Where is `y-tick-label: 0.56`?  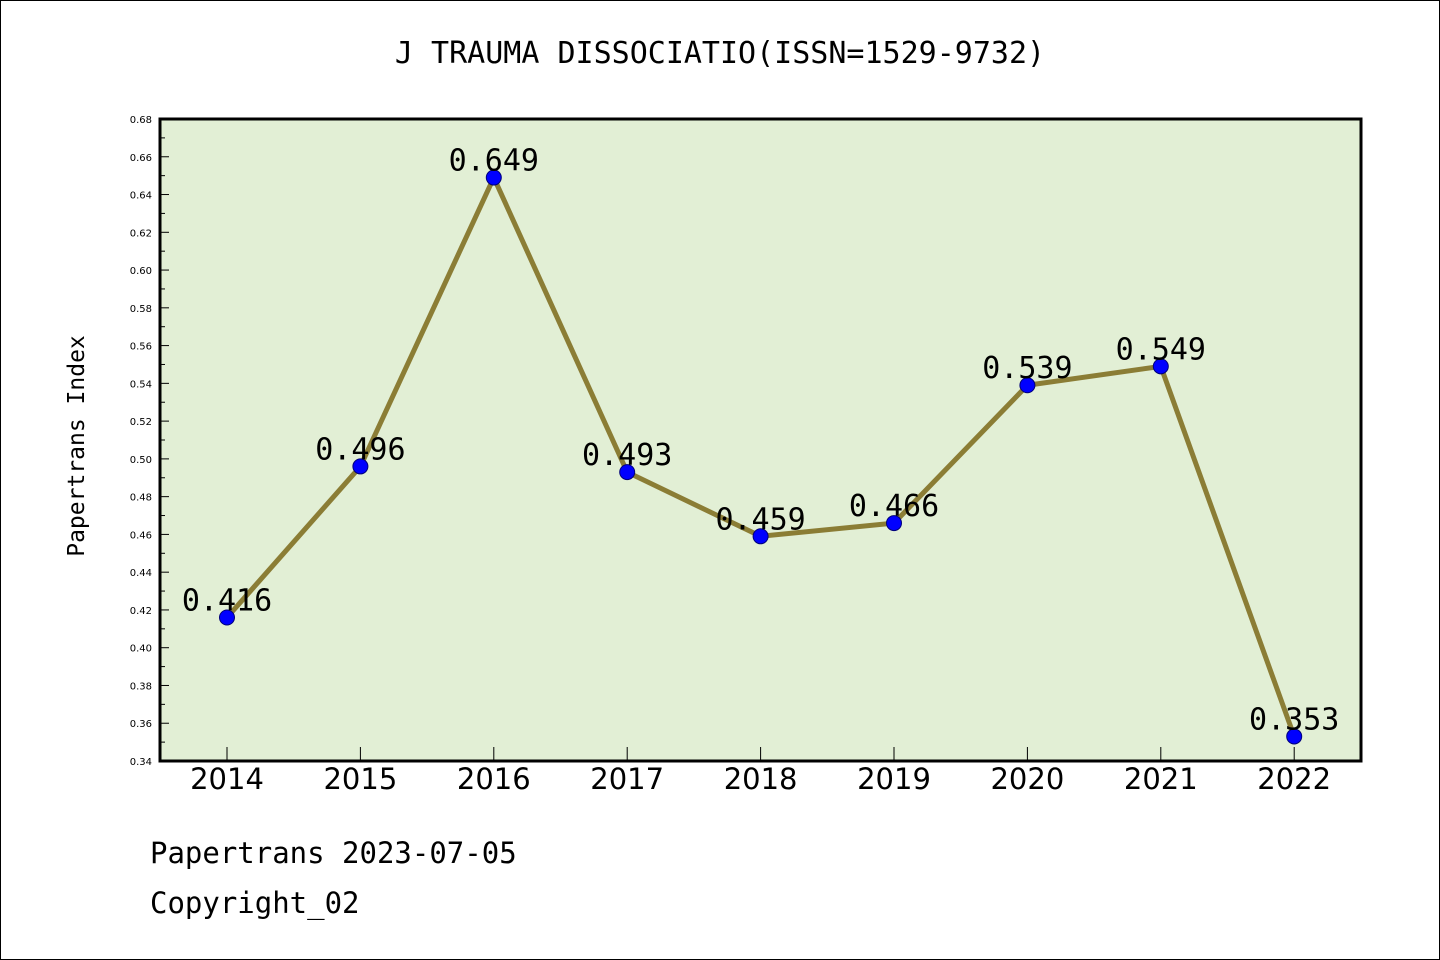
y-tick-label: 0.56 is located at coordinates (141, 347).